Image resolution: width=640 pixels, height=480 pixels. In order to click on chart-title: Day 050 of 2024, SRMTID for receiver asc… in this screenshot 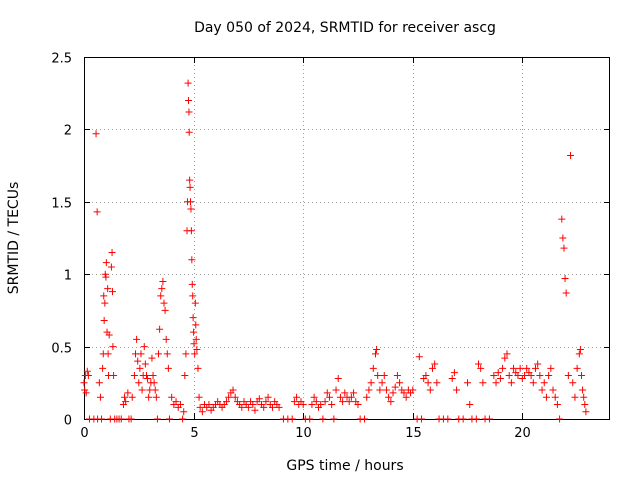, I will do `click(345, 28)`.